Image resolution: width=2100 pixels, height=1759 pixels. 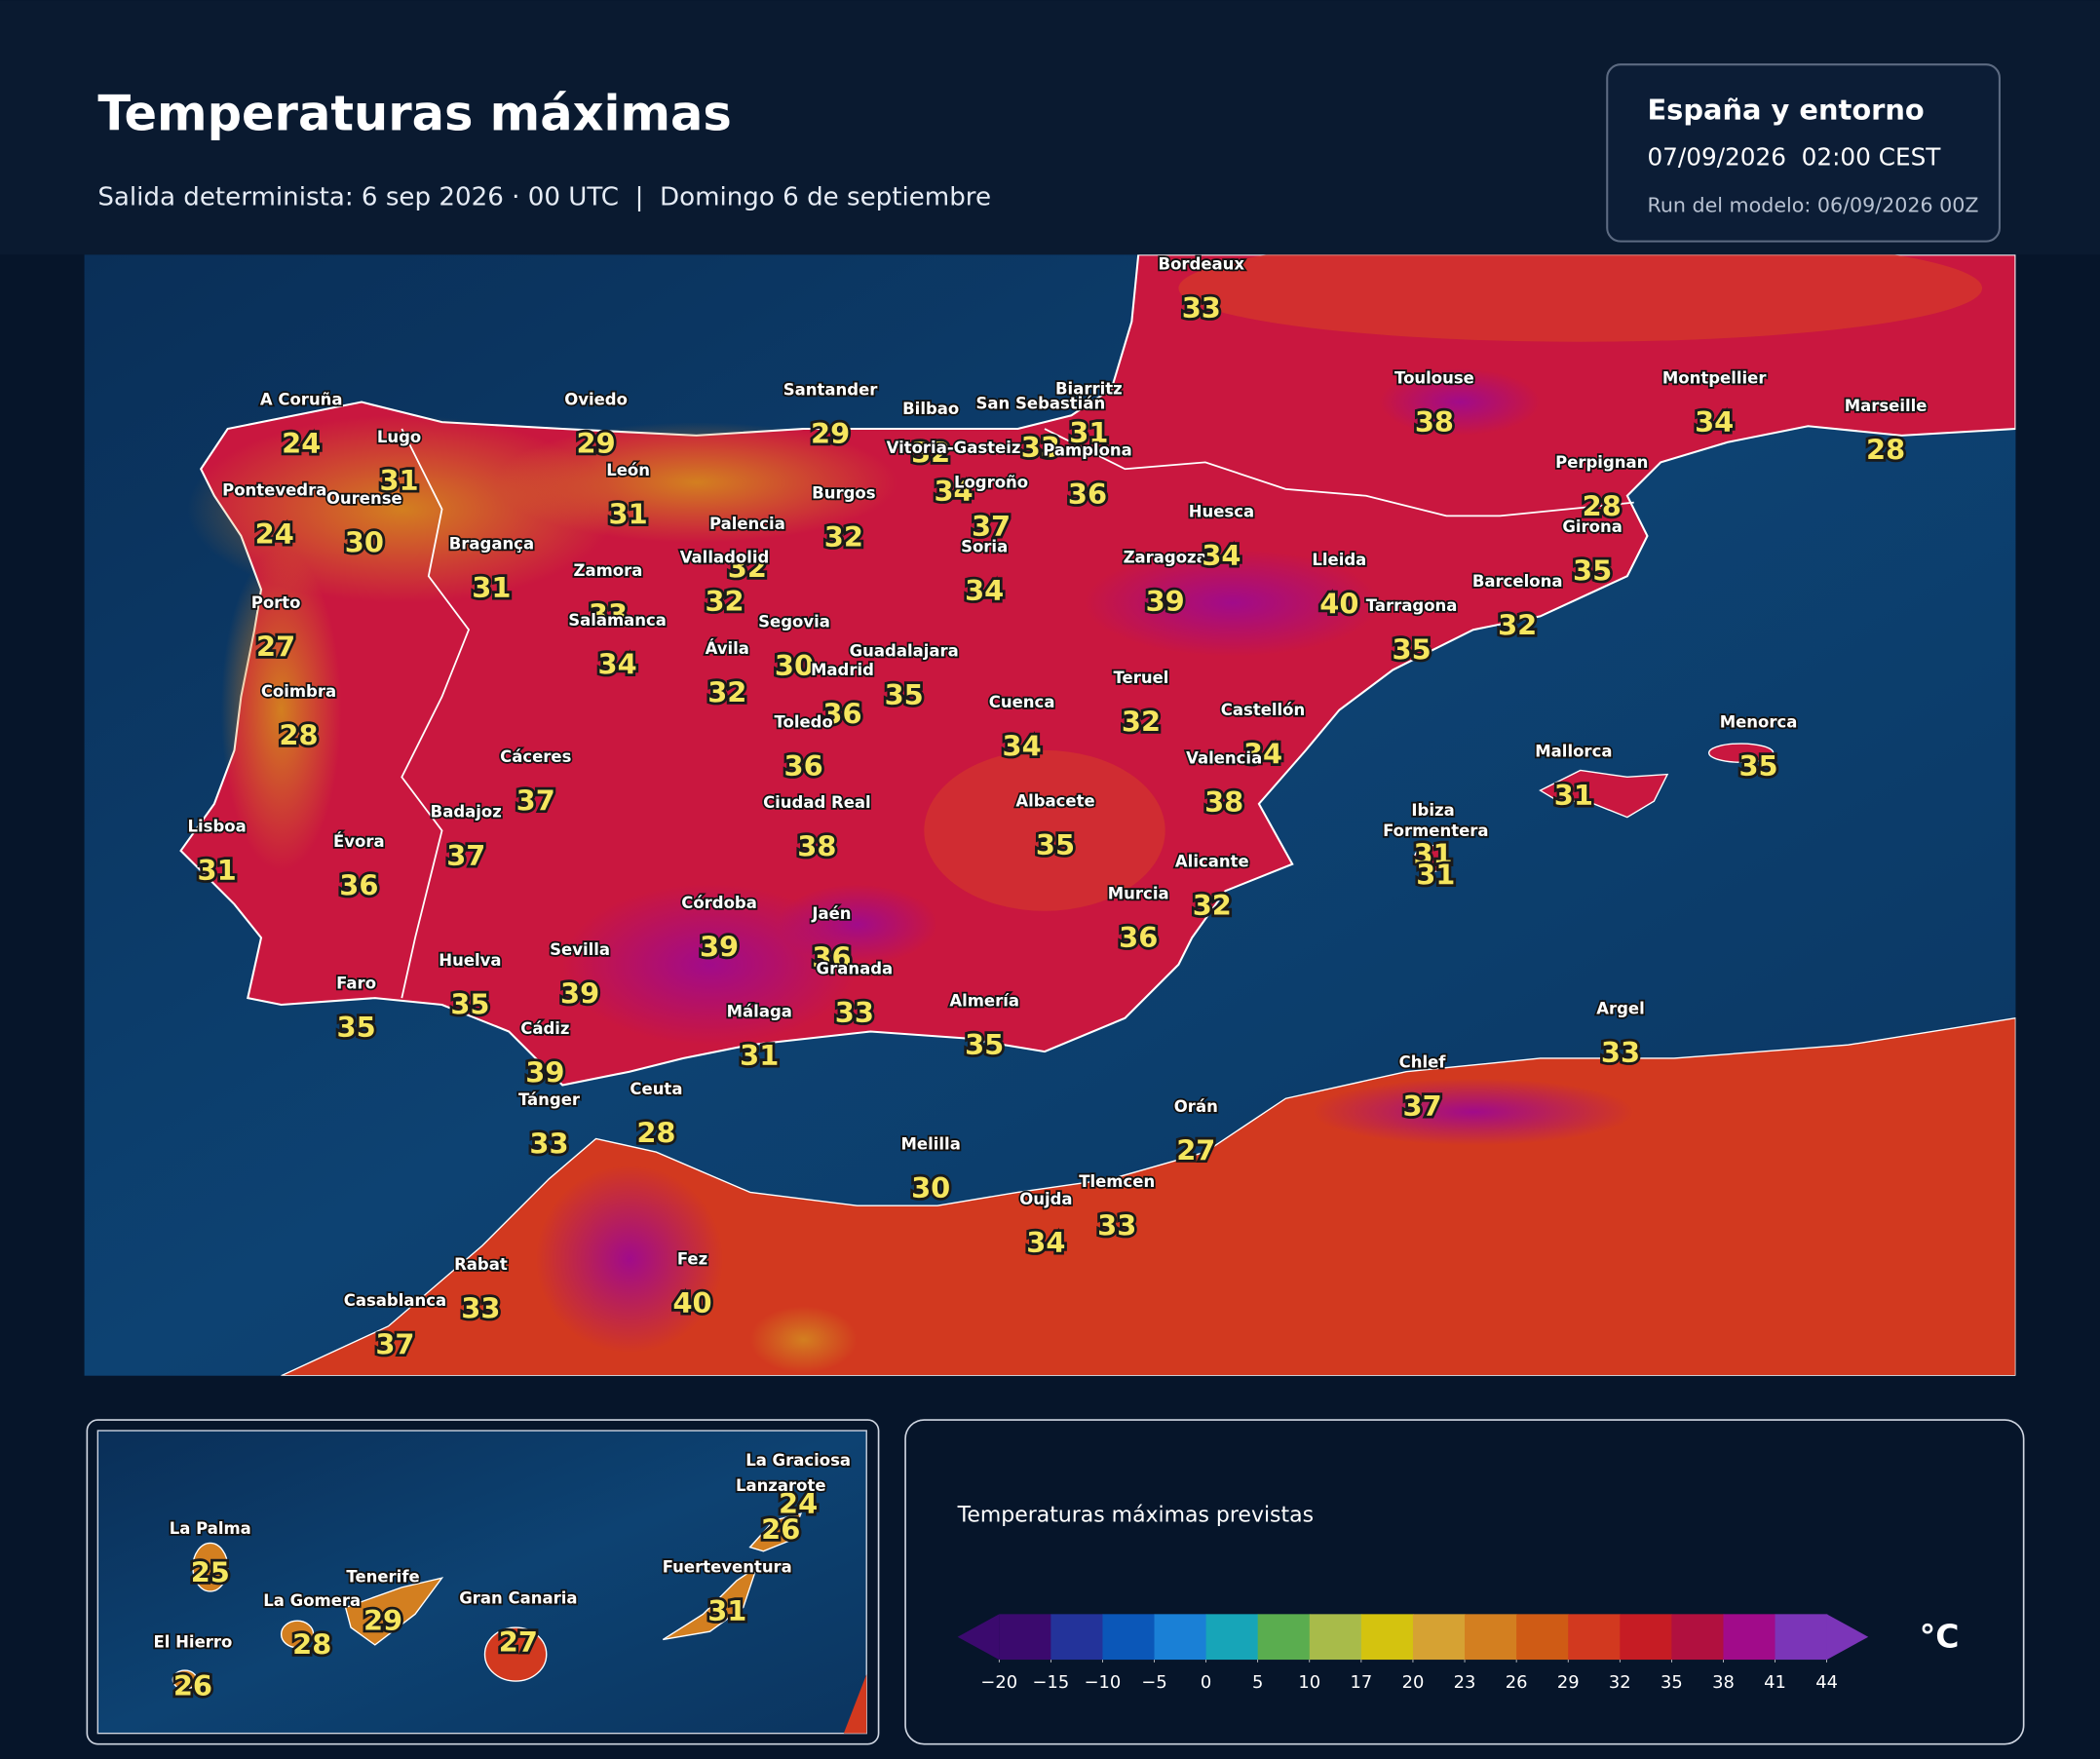 I want to click on city-name: Barcelona, so click(x=1517, y=581).